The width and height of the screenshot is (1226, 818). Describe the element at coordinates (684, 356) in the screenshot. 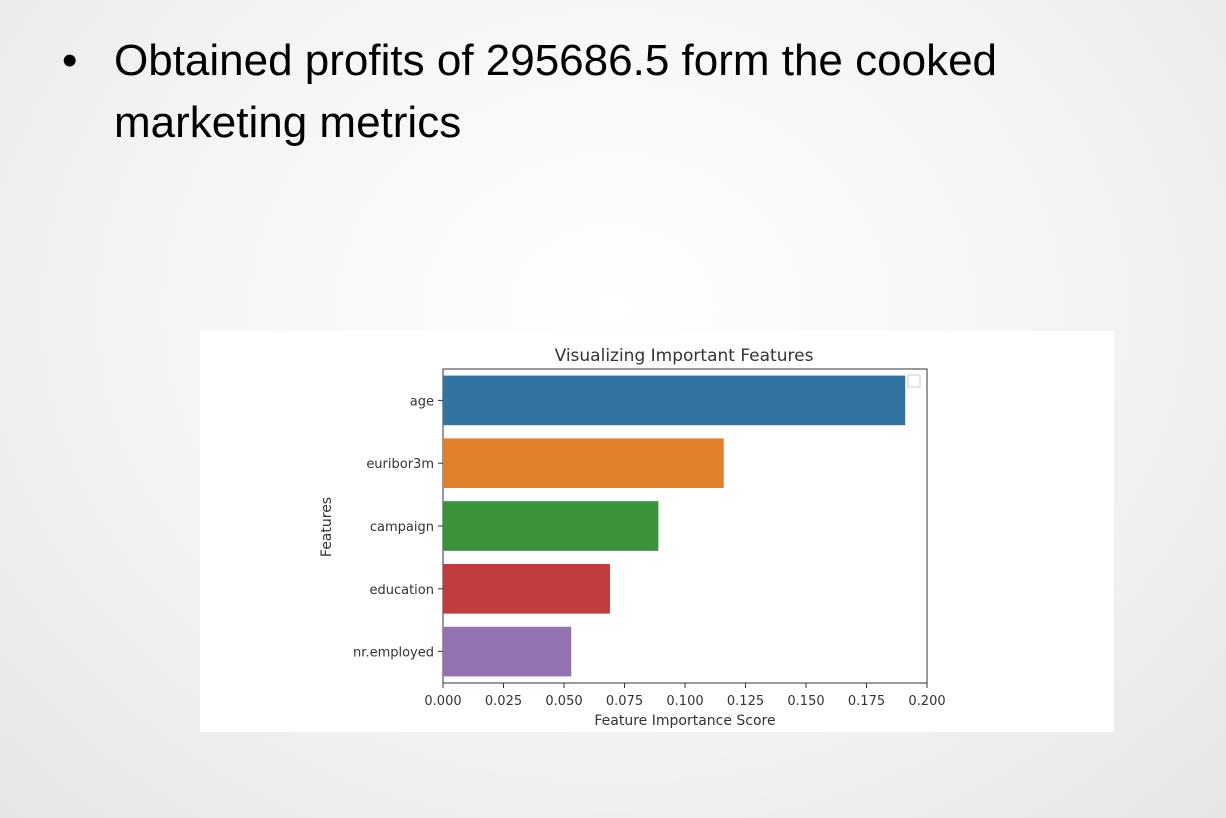

I see `chart-title: Visualizing Important Features` at that location.